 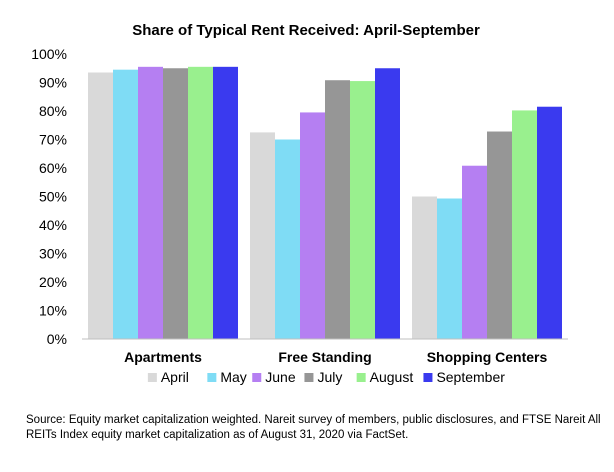 I want to click on bar-june-free-standing, so click(x=312, y=225).